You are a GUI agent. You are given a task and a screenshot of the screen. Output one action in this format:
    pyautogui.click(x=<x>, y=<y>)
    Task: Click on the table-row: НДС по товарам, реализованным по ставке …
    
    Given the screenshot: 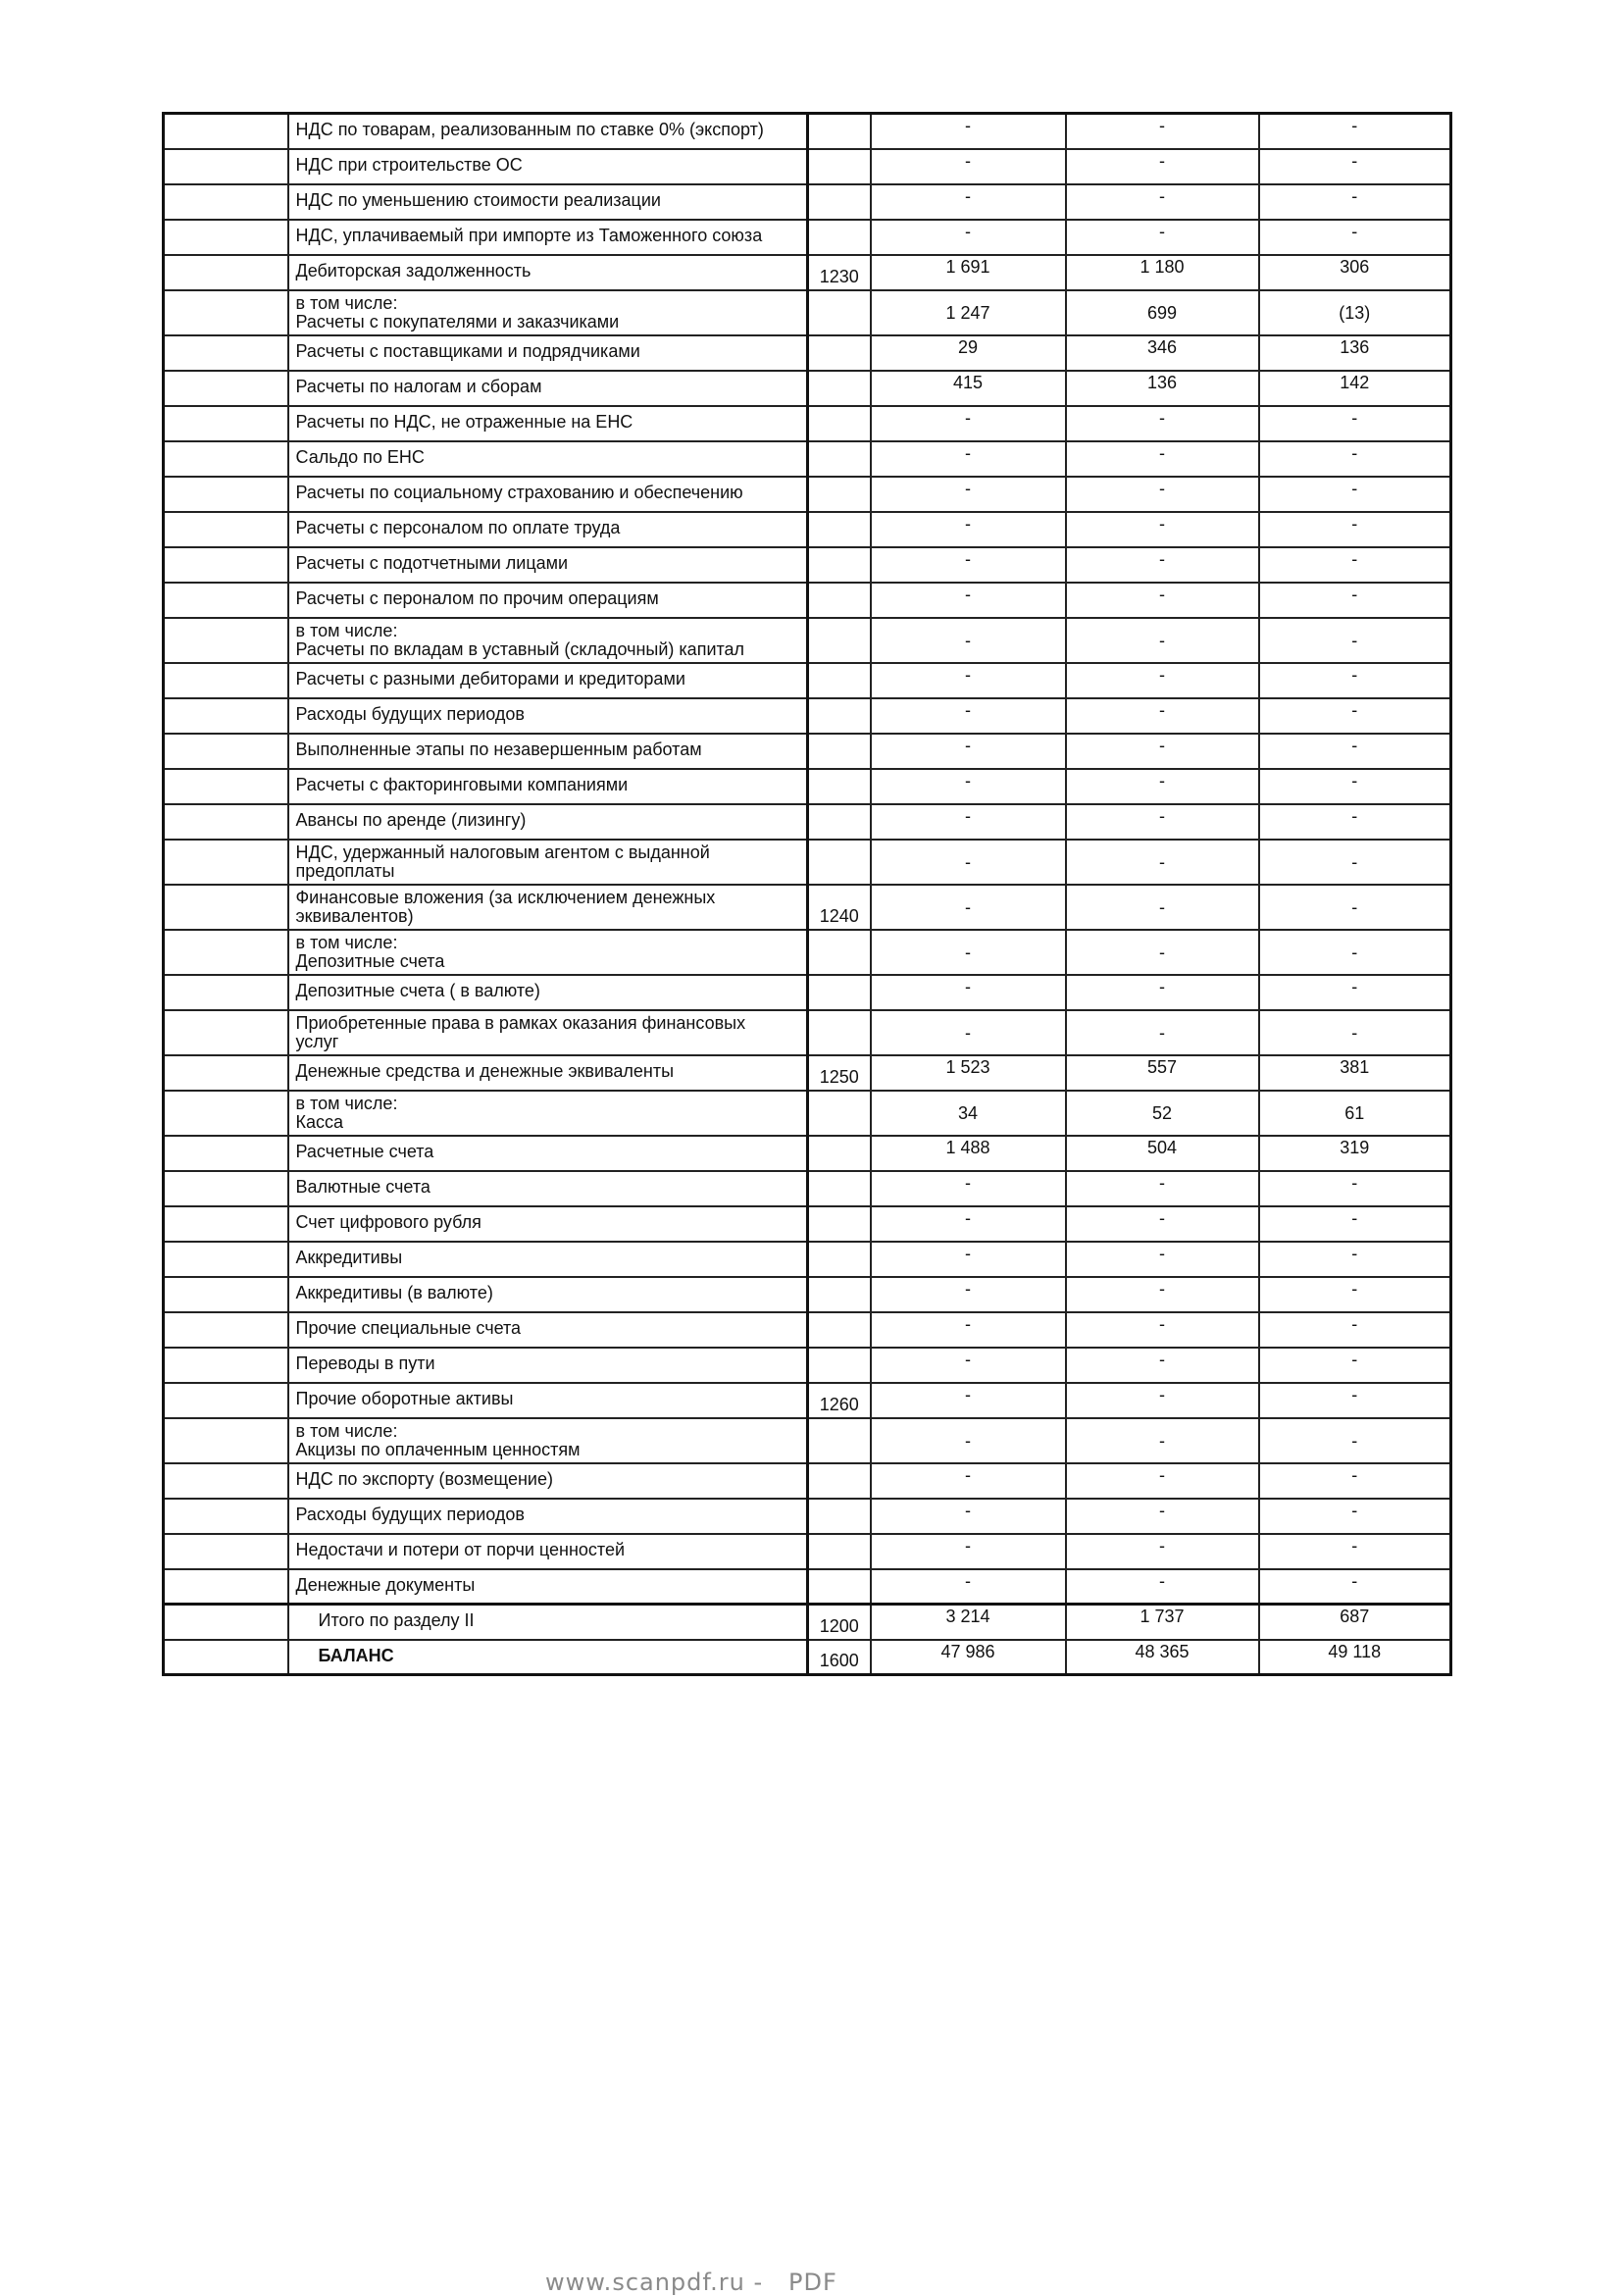 What is the action you would take?
    pyautogui.click(x=807, y=131)
    